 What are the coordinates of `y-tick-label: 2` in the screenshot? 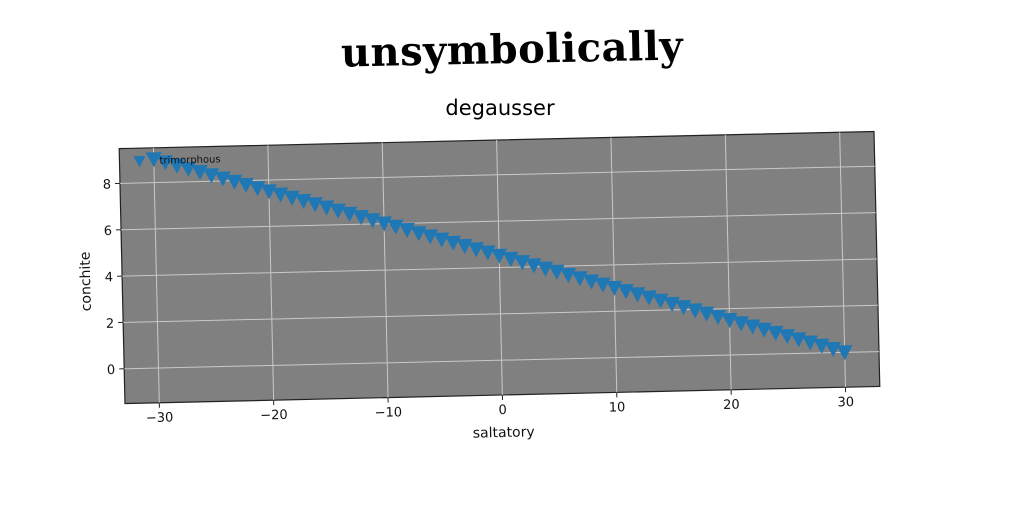 It's located at (110, 324).